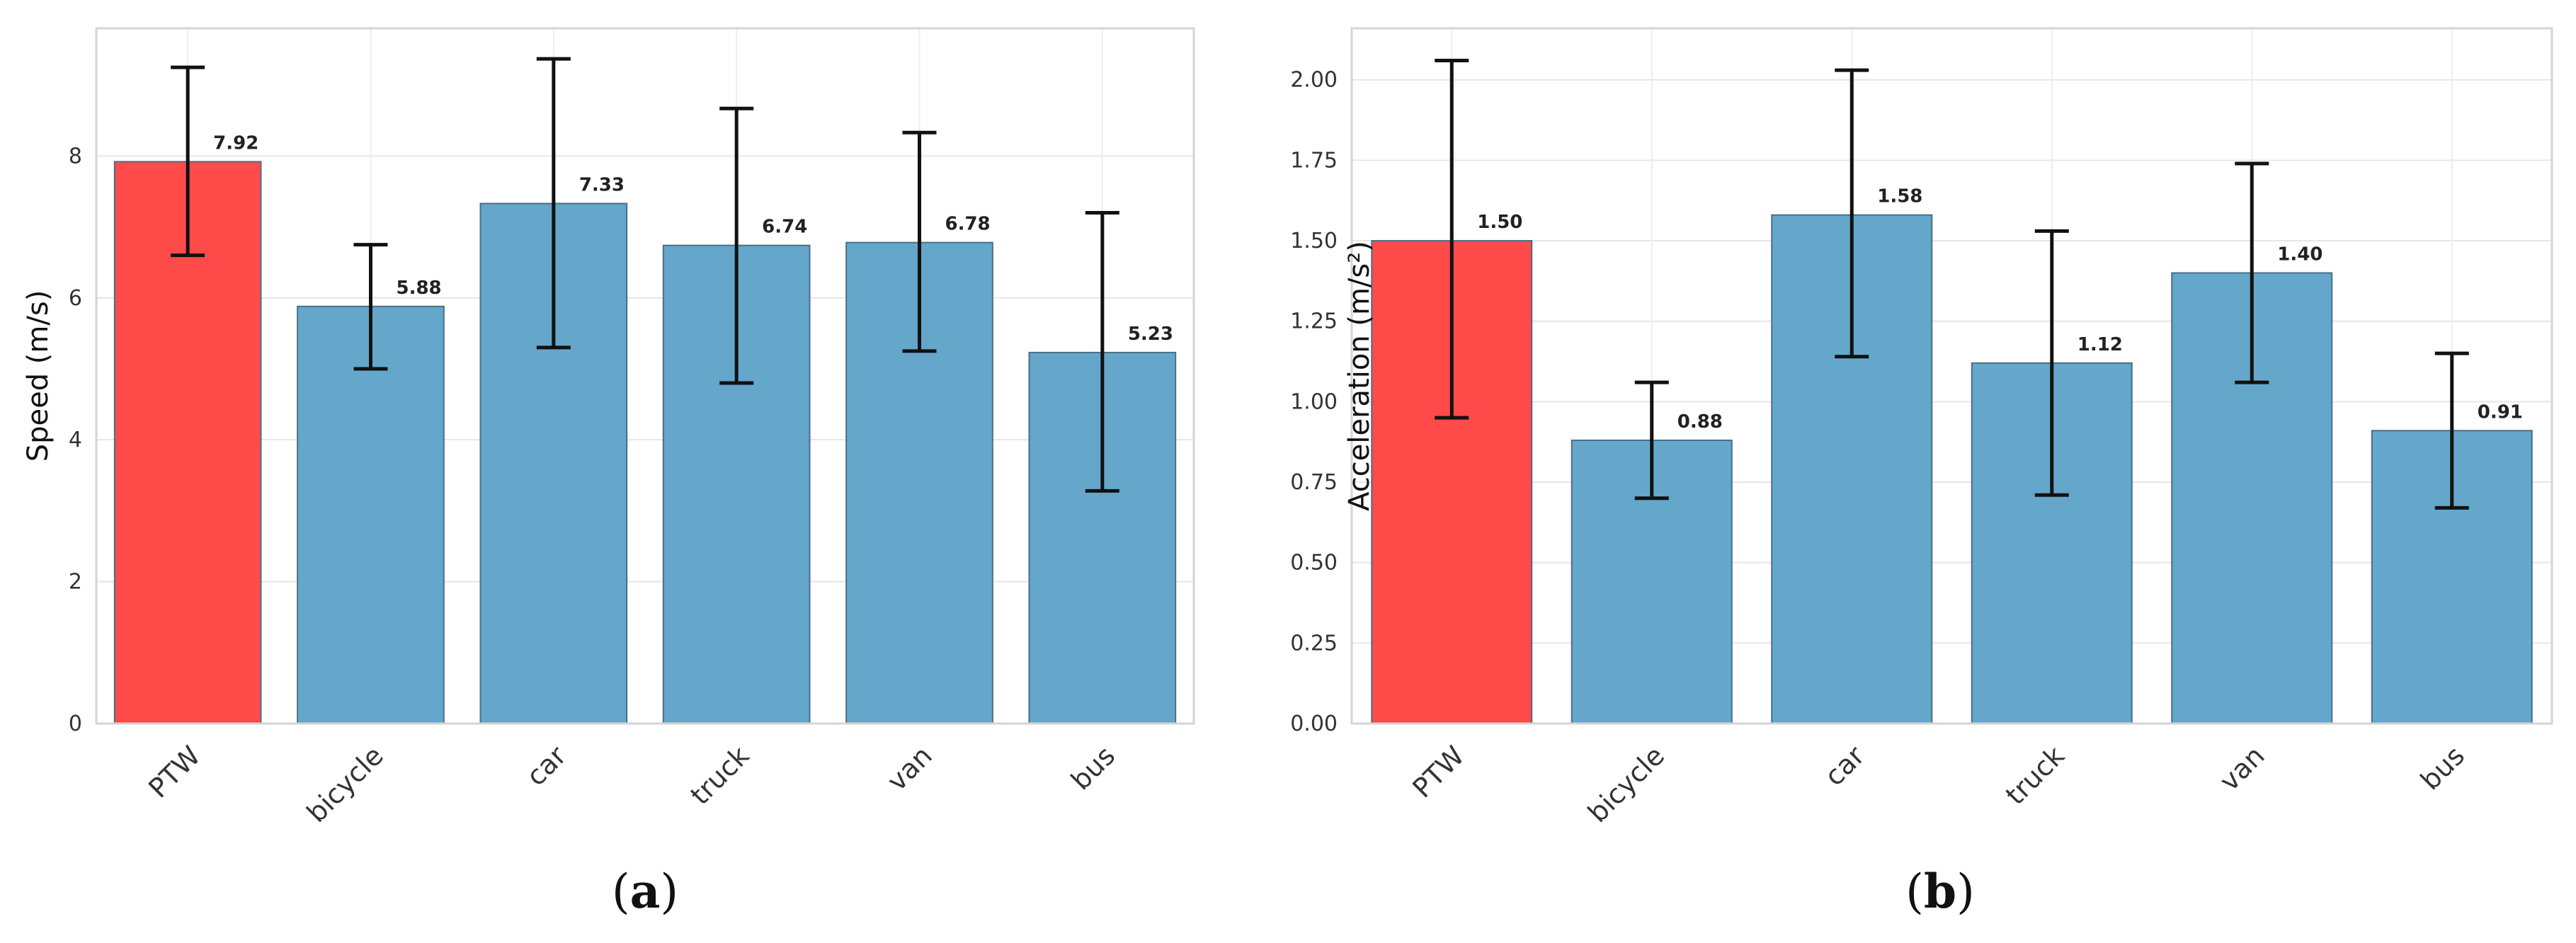  I want to click on y-tick-label: 0.25, so click(1314, 643).